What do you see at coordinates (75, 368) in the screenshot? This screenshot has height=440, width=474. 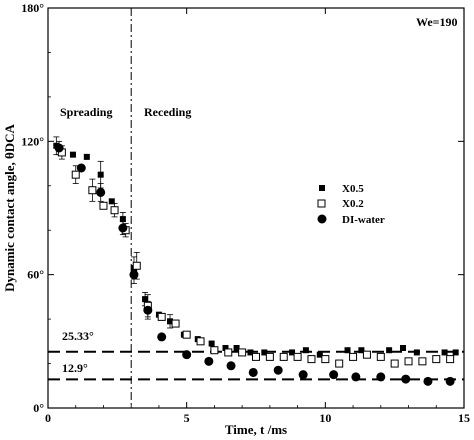 I see `lower-line-label: 12.9°` at bounding box center [75, 368].